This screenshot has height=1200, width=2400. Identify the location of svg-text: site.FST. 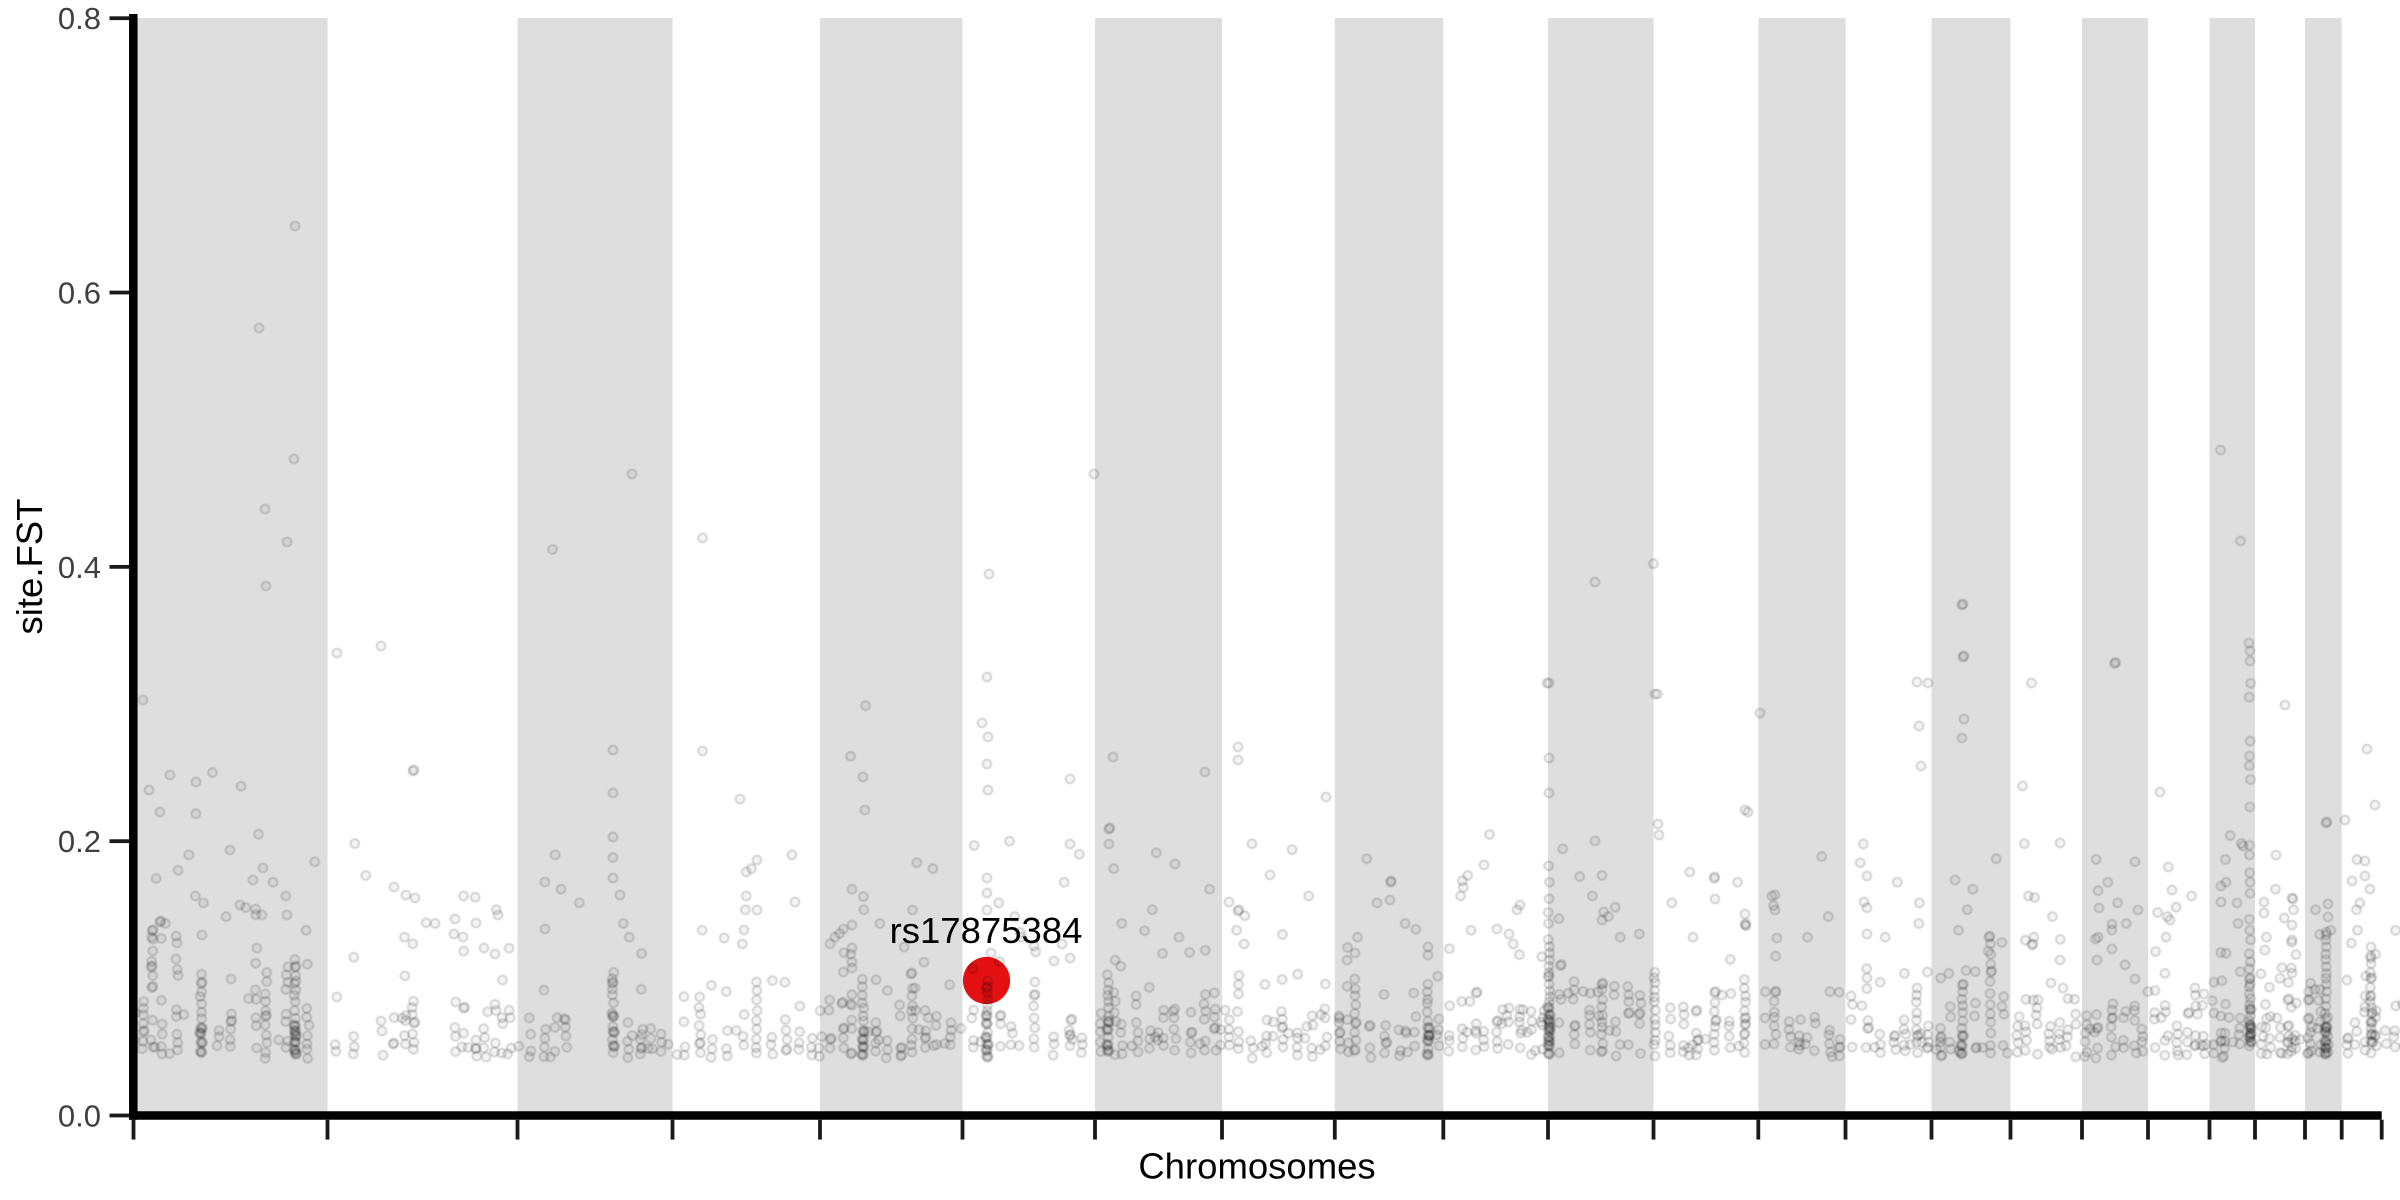
(29, 567).